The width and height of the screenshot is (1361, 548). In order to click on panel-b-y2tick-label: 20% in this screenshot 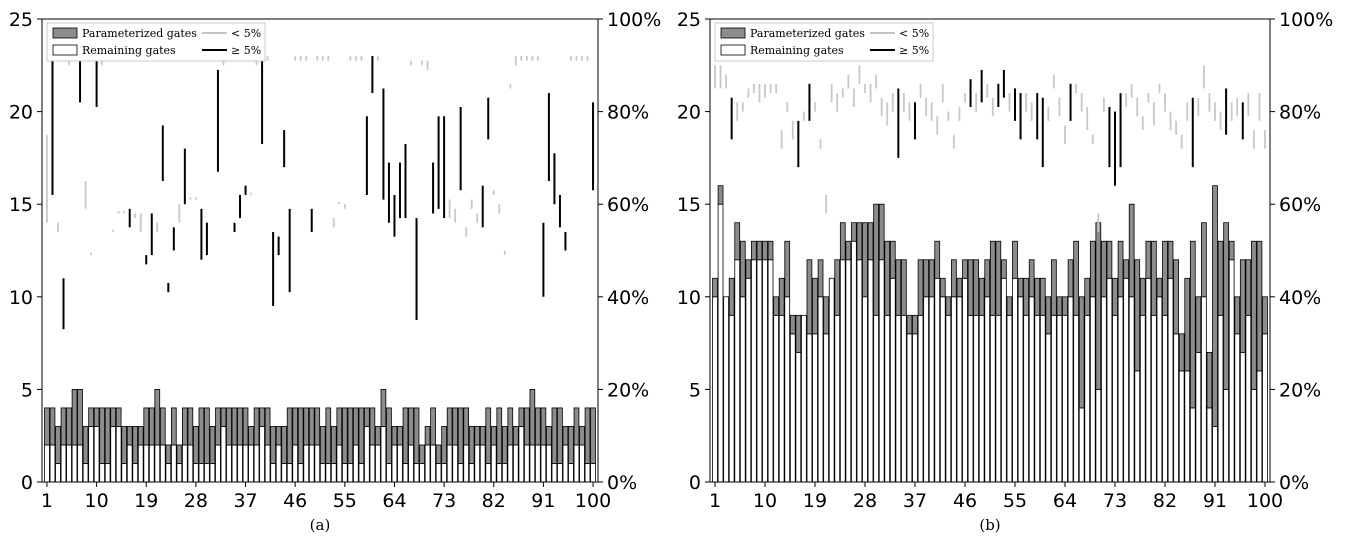, I will do `click(1300, 390)`.